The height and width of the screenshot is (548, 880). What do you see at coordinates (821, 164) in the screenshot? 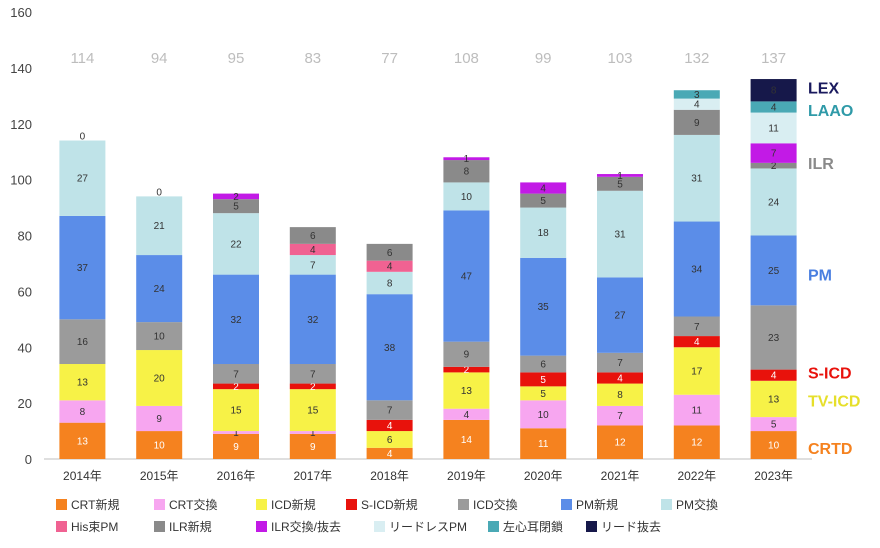
I see `annotation-label: ILR` at bounding box center [821, 164].